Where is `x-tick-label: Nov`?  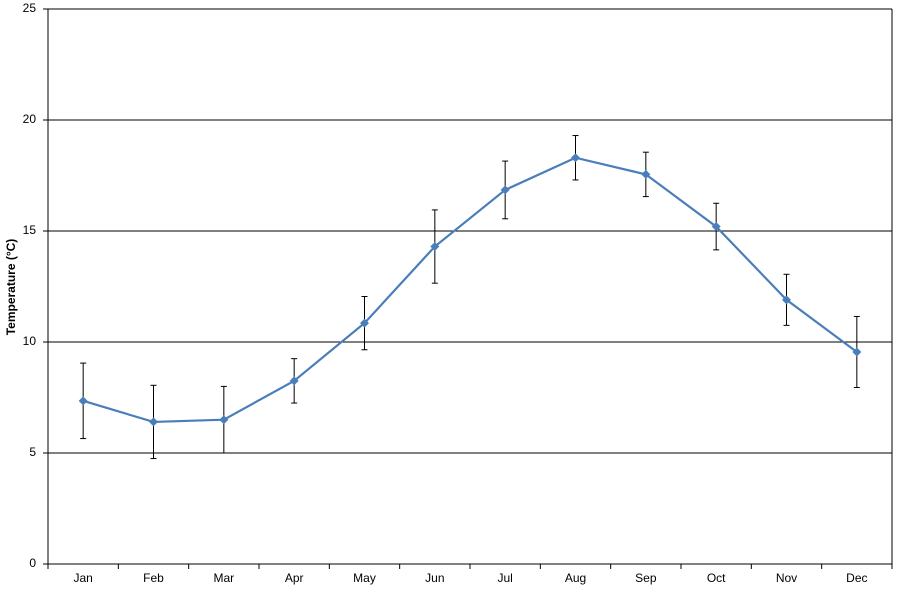 x-tick-label: Nov is located at coordinates (786, 578).